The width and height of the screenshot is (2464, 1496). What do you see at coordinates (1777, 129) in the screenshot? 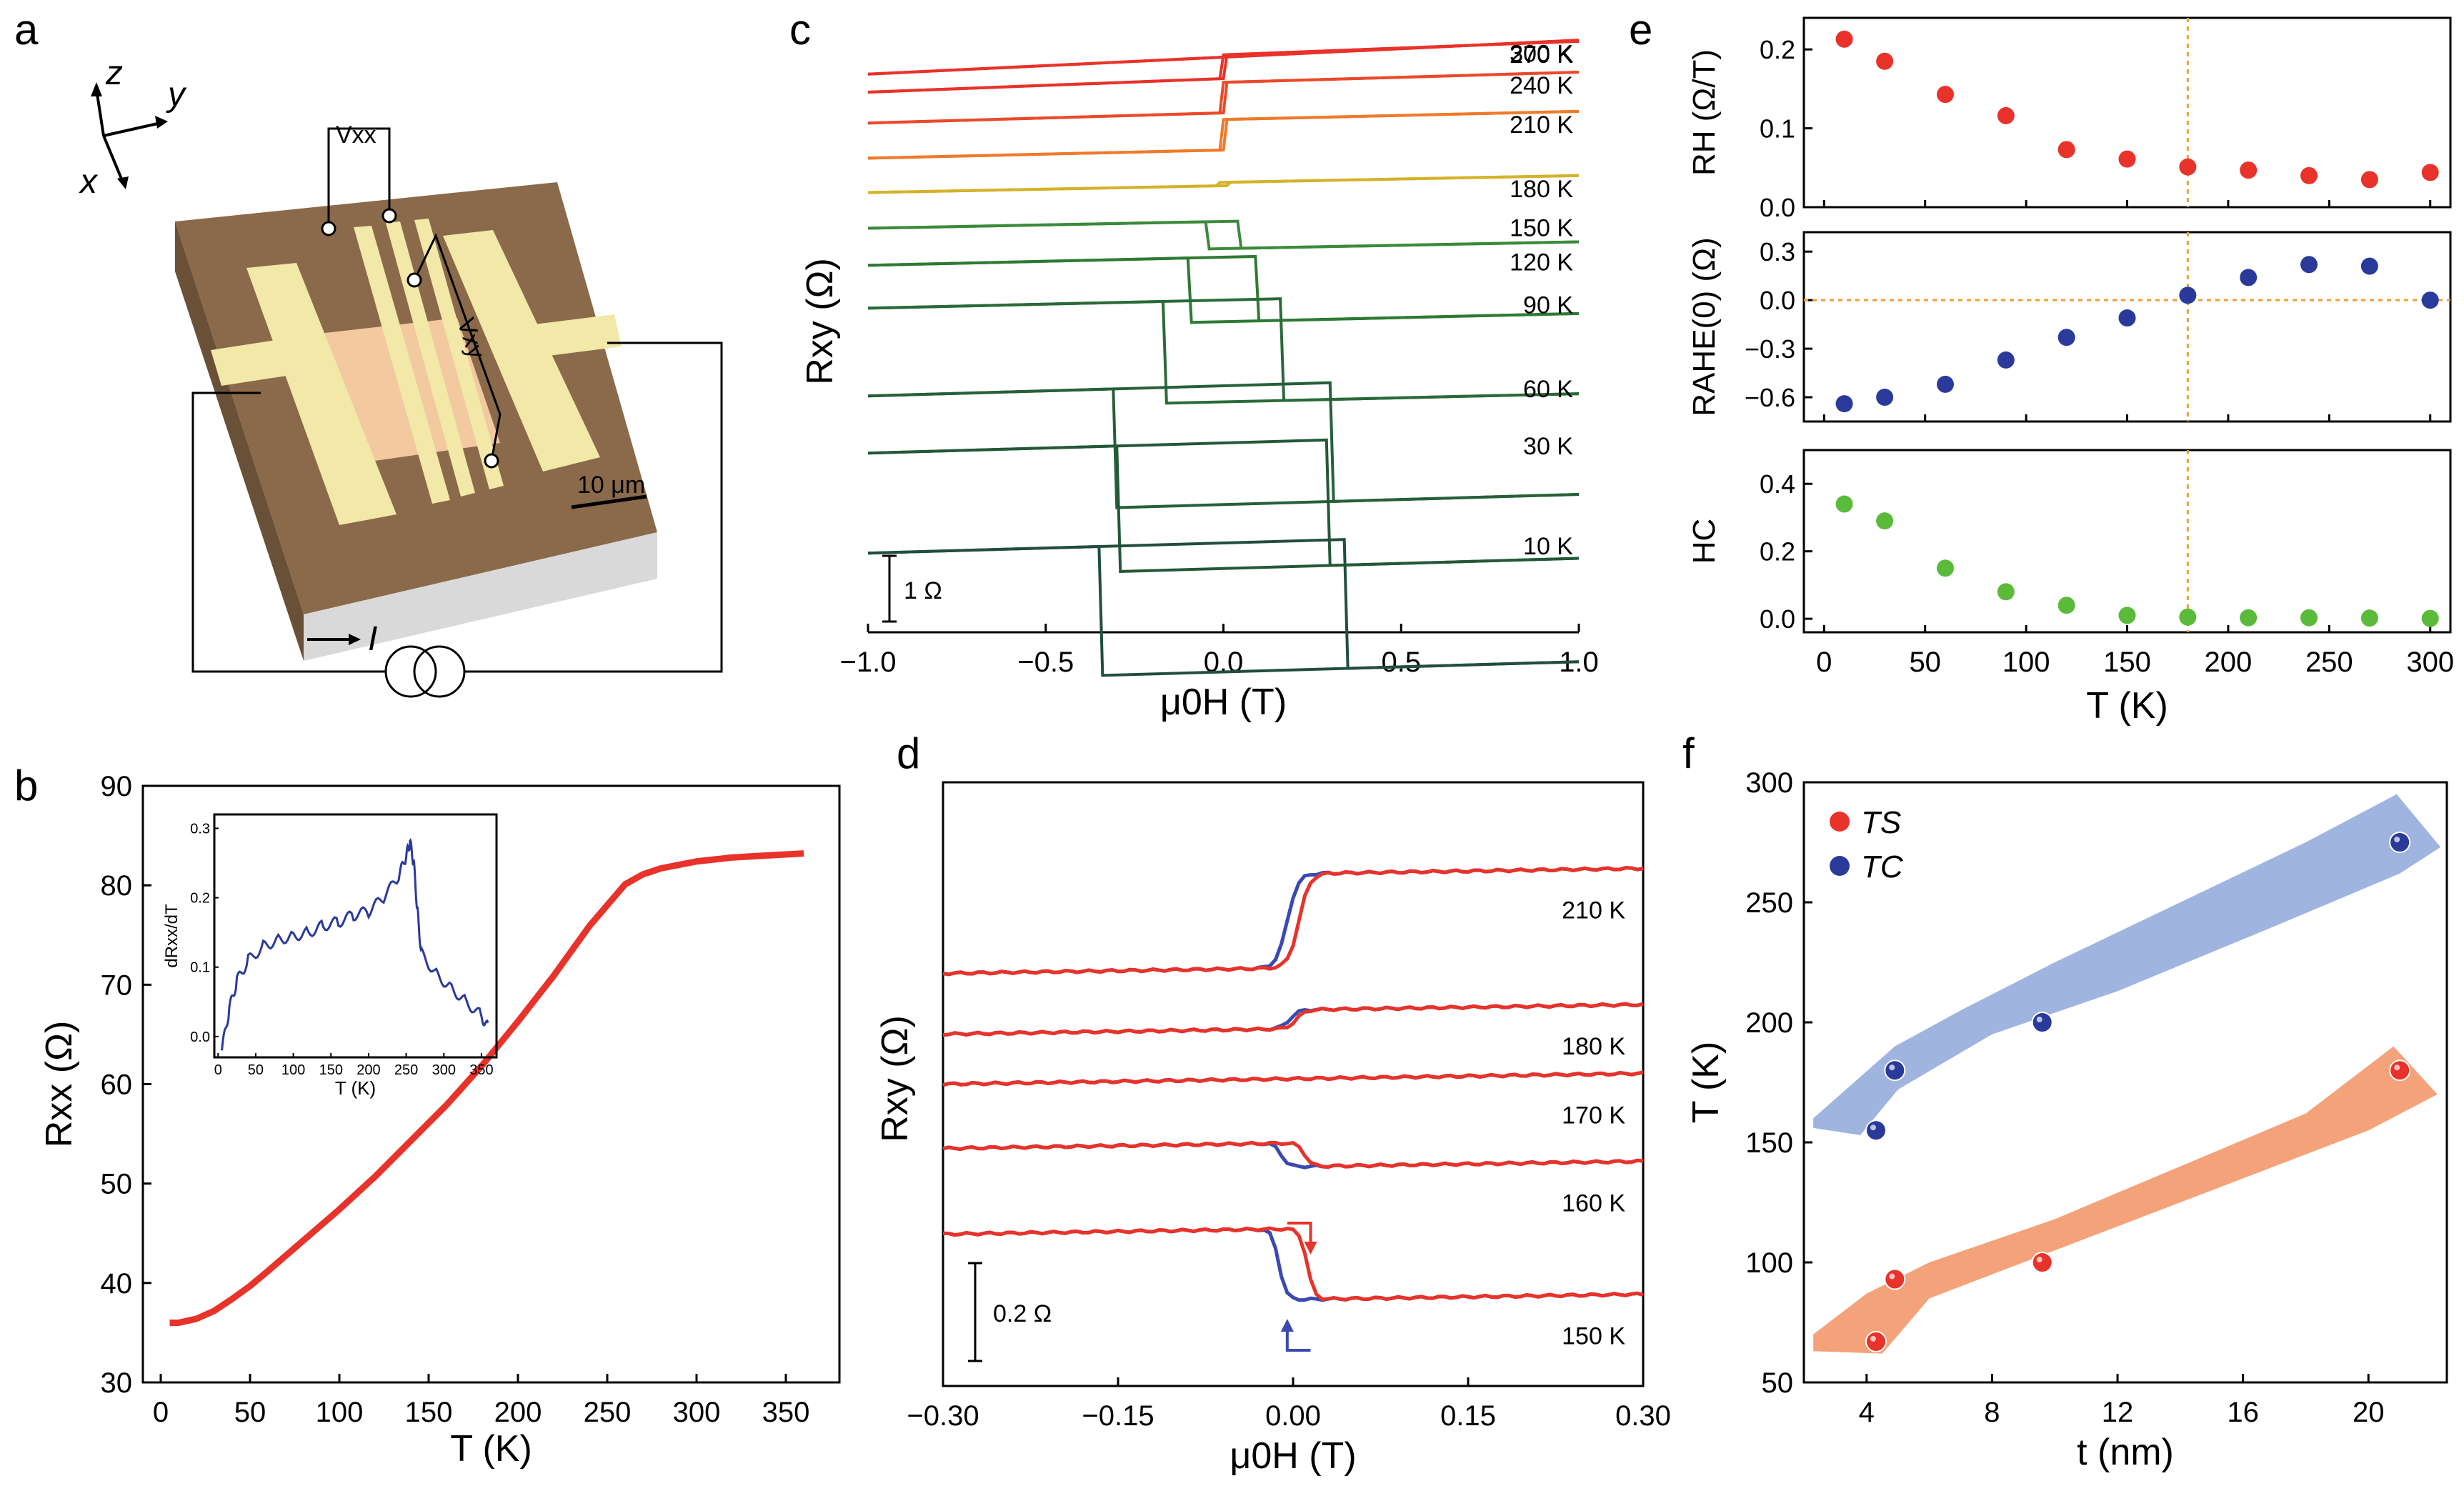
I see `e-ytick-label: 0.1` at bounding box center [1777, 129].